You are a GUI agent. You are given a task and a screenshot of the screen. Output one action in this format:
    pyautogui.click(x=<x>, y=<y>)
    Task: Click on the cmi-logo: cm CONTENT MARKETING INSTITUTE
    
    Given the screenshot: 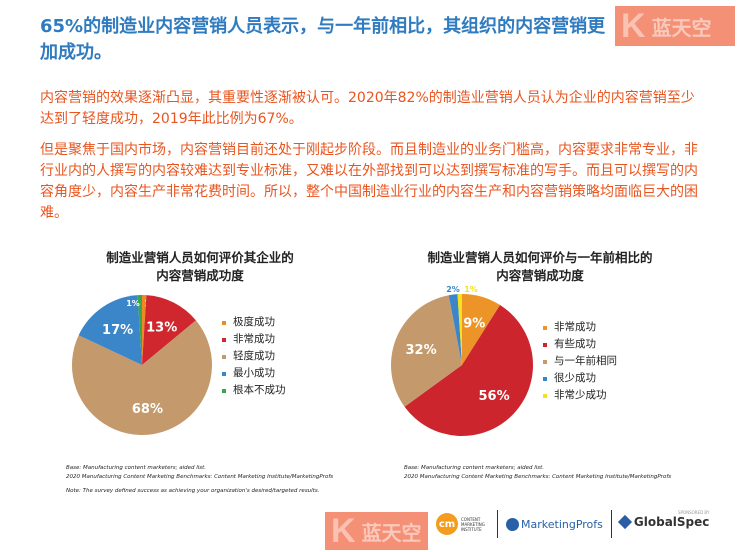 What is the action you would take?
    pyautogui.click(x=462, y=524)
    